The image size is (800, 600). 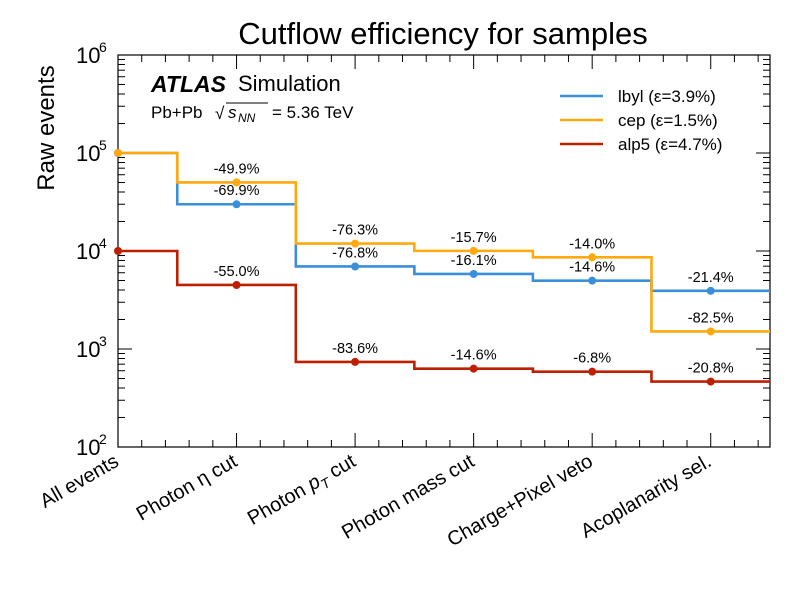 I want to click on data-label: -15.7%, so click(x=474, y=238).